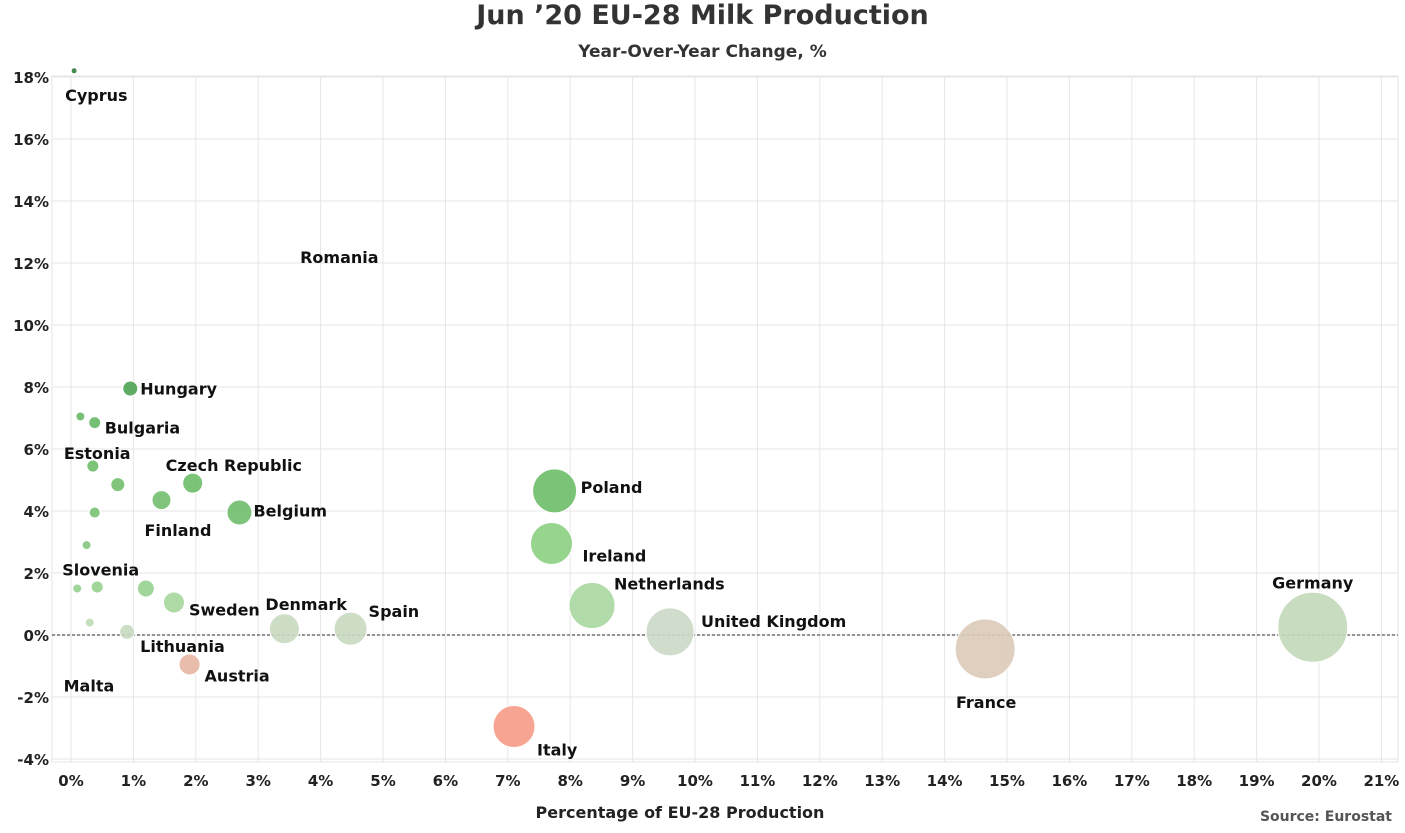 This screenshot has width=1405, height=833. I want to click on point-label: Spain, so click(394, 611).